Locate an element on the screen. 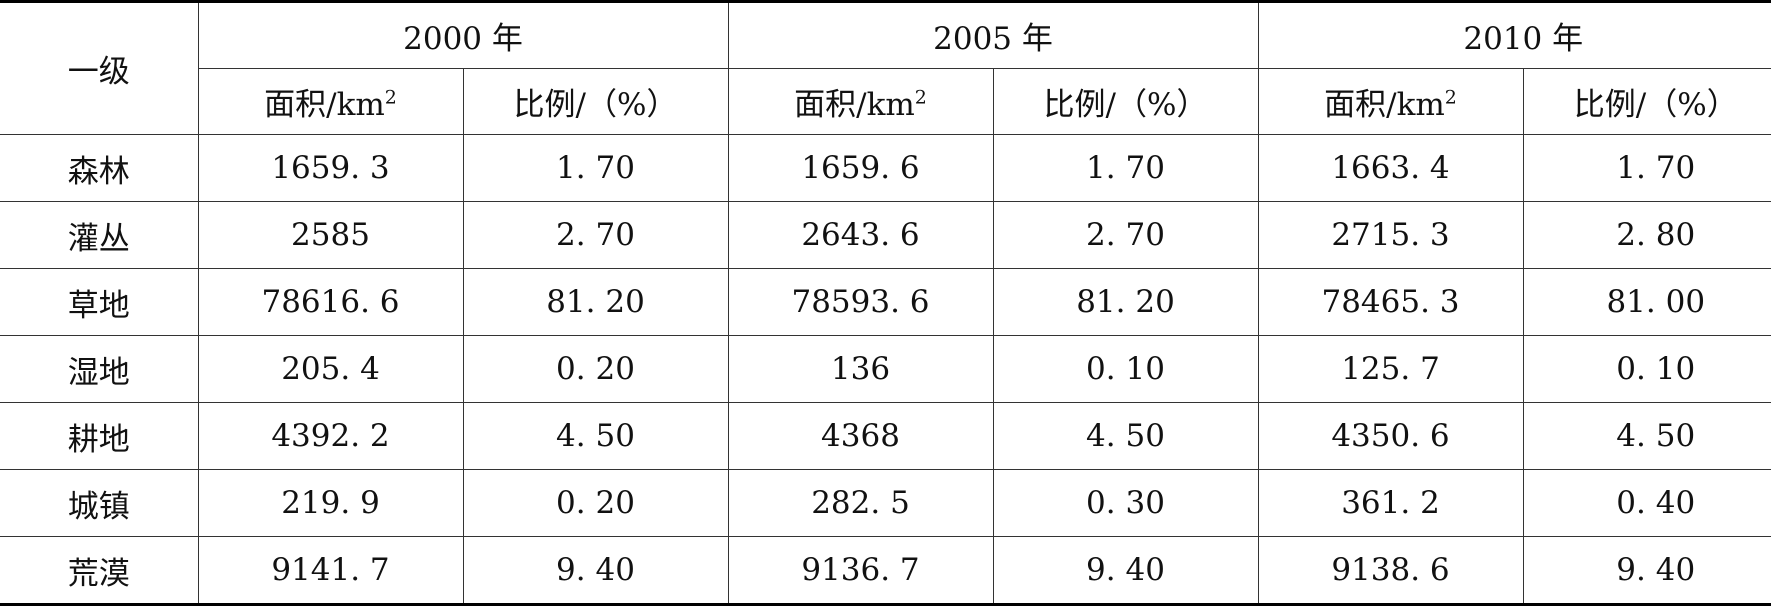  year-header-2010: 2010 年 is located at coordinates (1514, 35).